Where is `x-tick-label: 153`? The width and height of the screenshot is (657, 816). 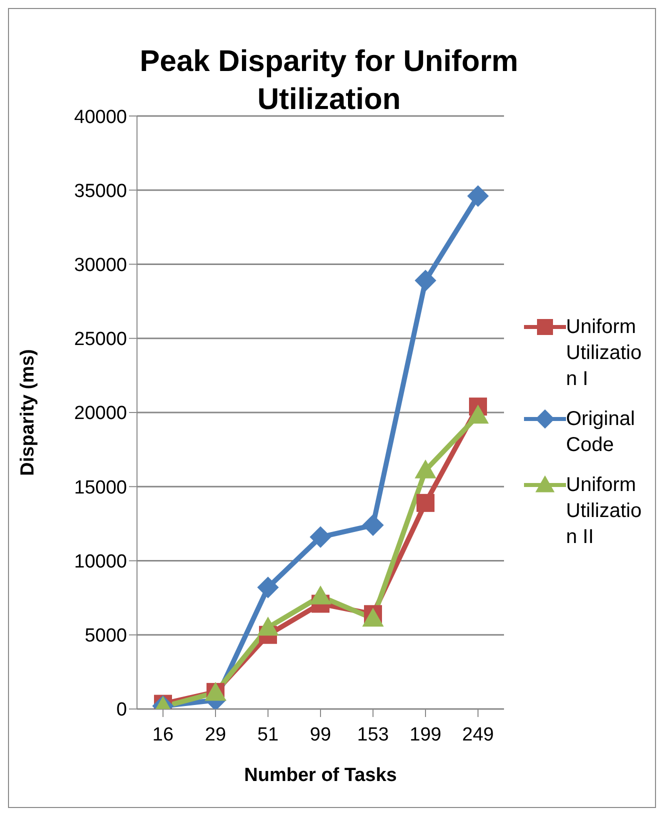
x-tick-label: 153 is located at coordinates (373, 735).